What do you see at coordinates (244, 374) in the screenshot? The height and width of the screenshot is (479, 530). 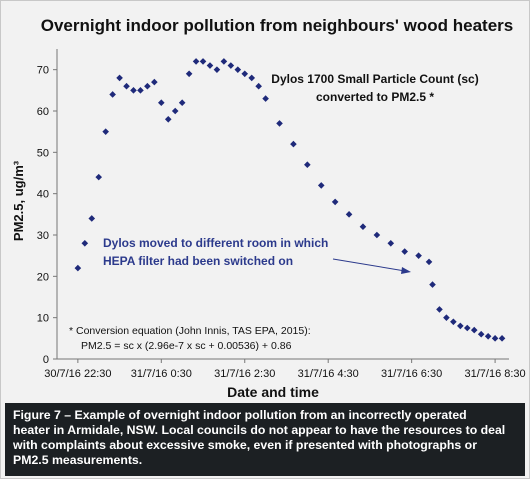 I see `x-tick-label: 31/7/16 2:30` at bounding box center [244, 374].